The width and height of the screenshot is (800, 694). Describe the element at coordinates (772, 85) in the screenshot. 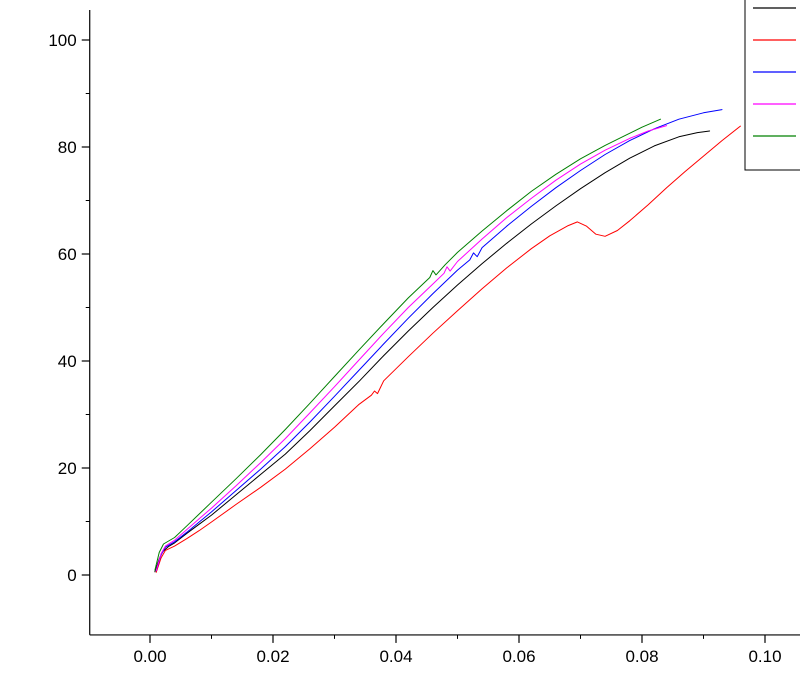

I see `legend-box` at that location.